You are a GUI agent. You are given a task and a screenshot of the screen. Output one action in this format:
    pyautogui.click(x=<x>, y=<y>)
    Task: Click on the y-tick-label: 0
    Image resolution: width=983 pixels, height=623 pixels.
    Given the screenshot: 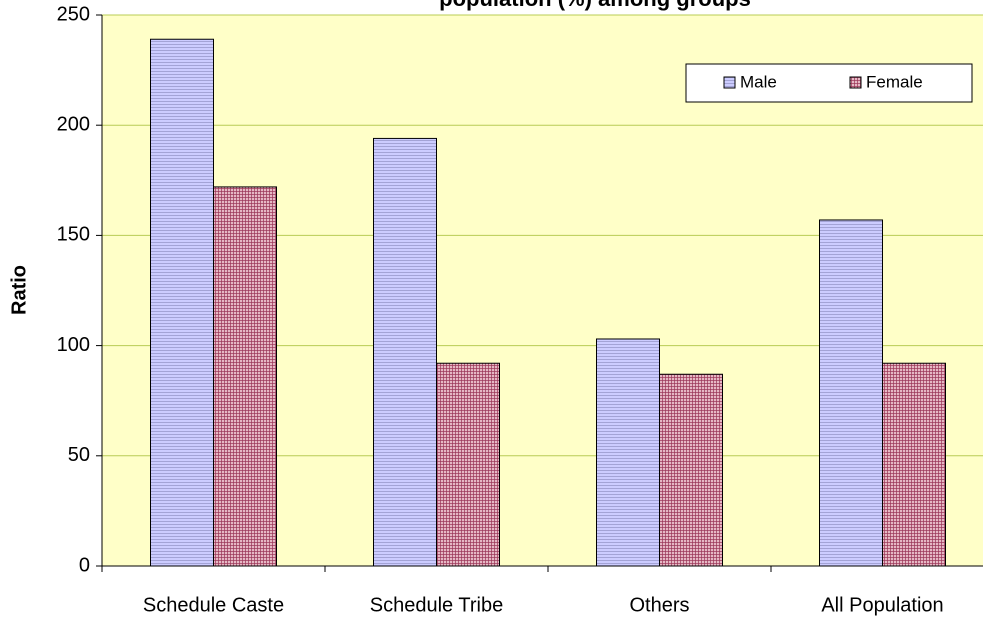 What is the action you would take?
    pyautogui.click(x=84, y=565)
    